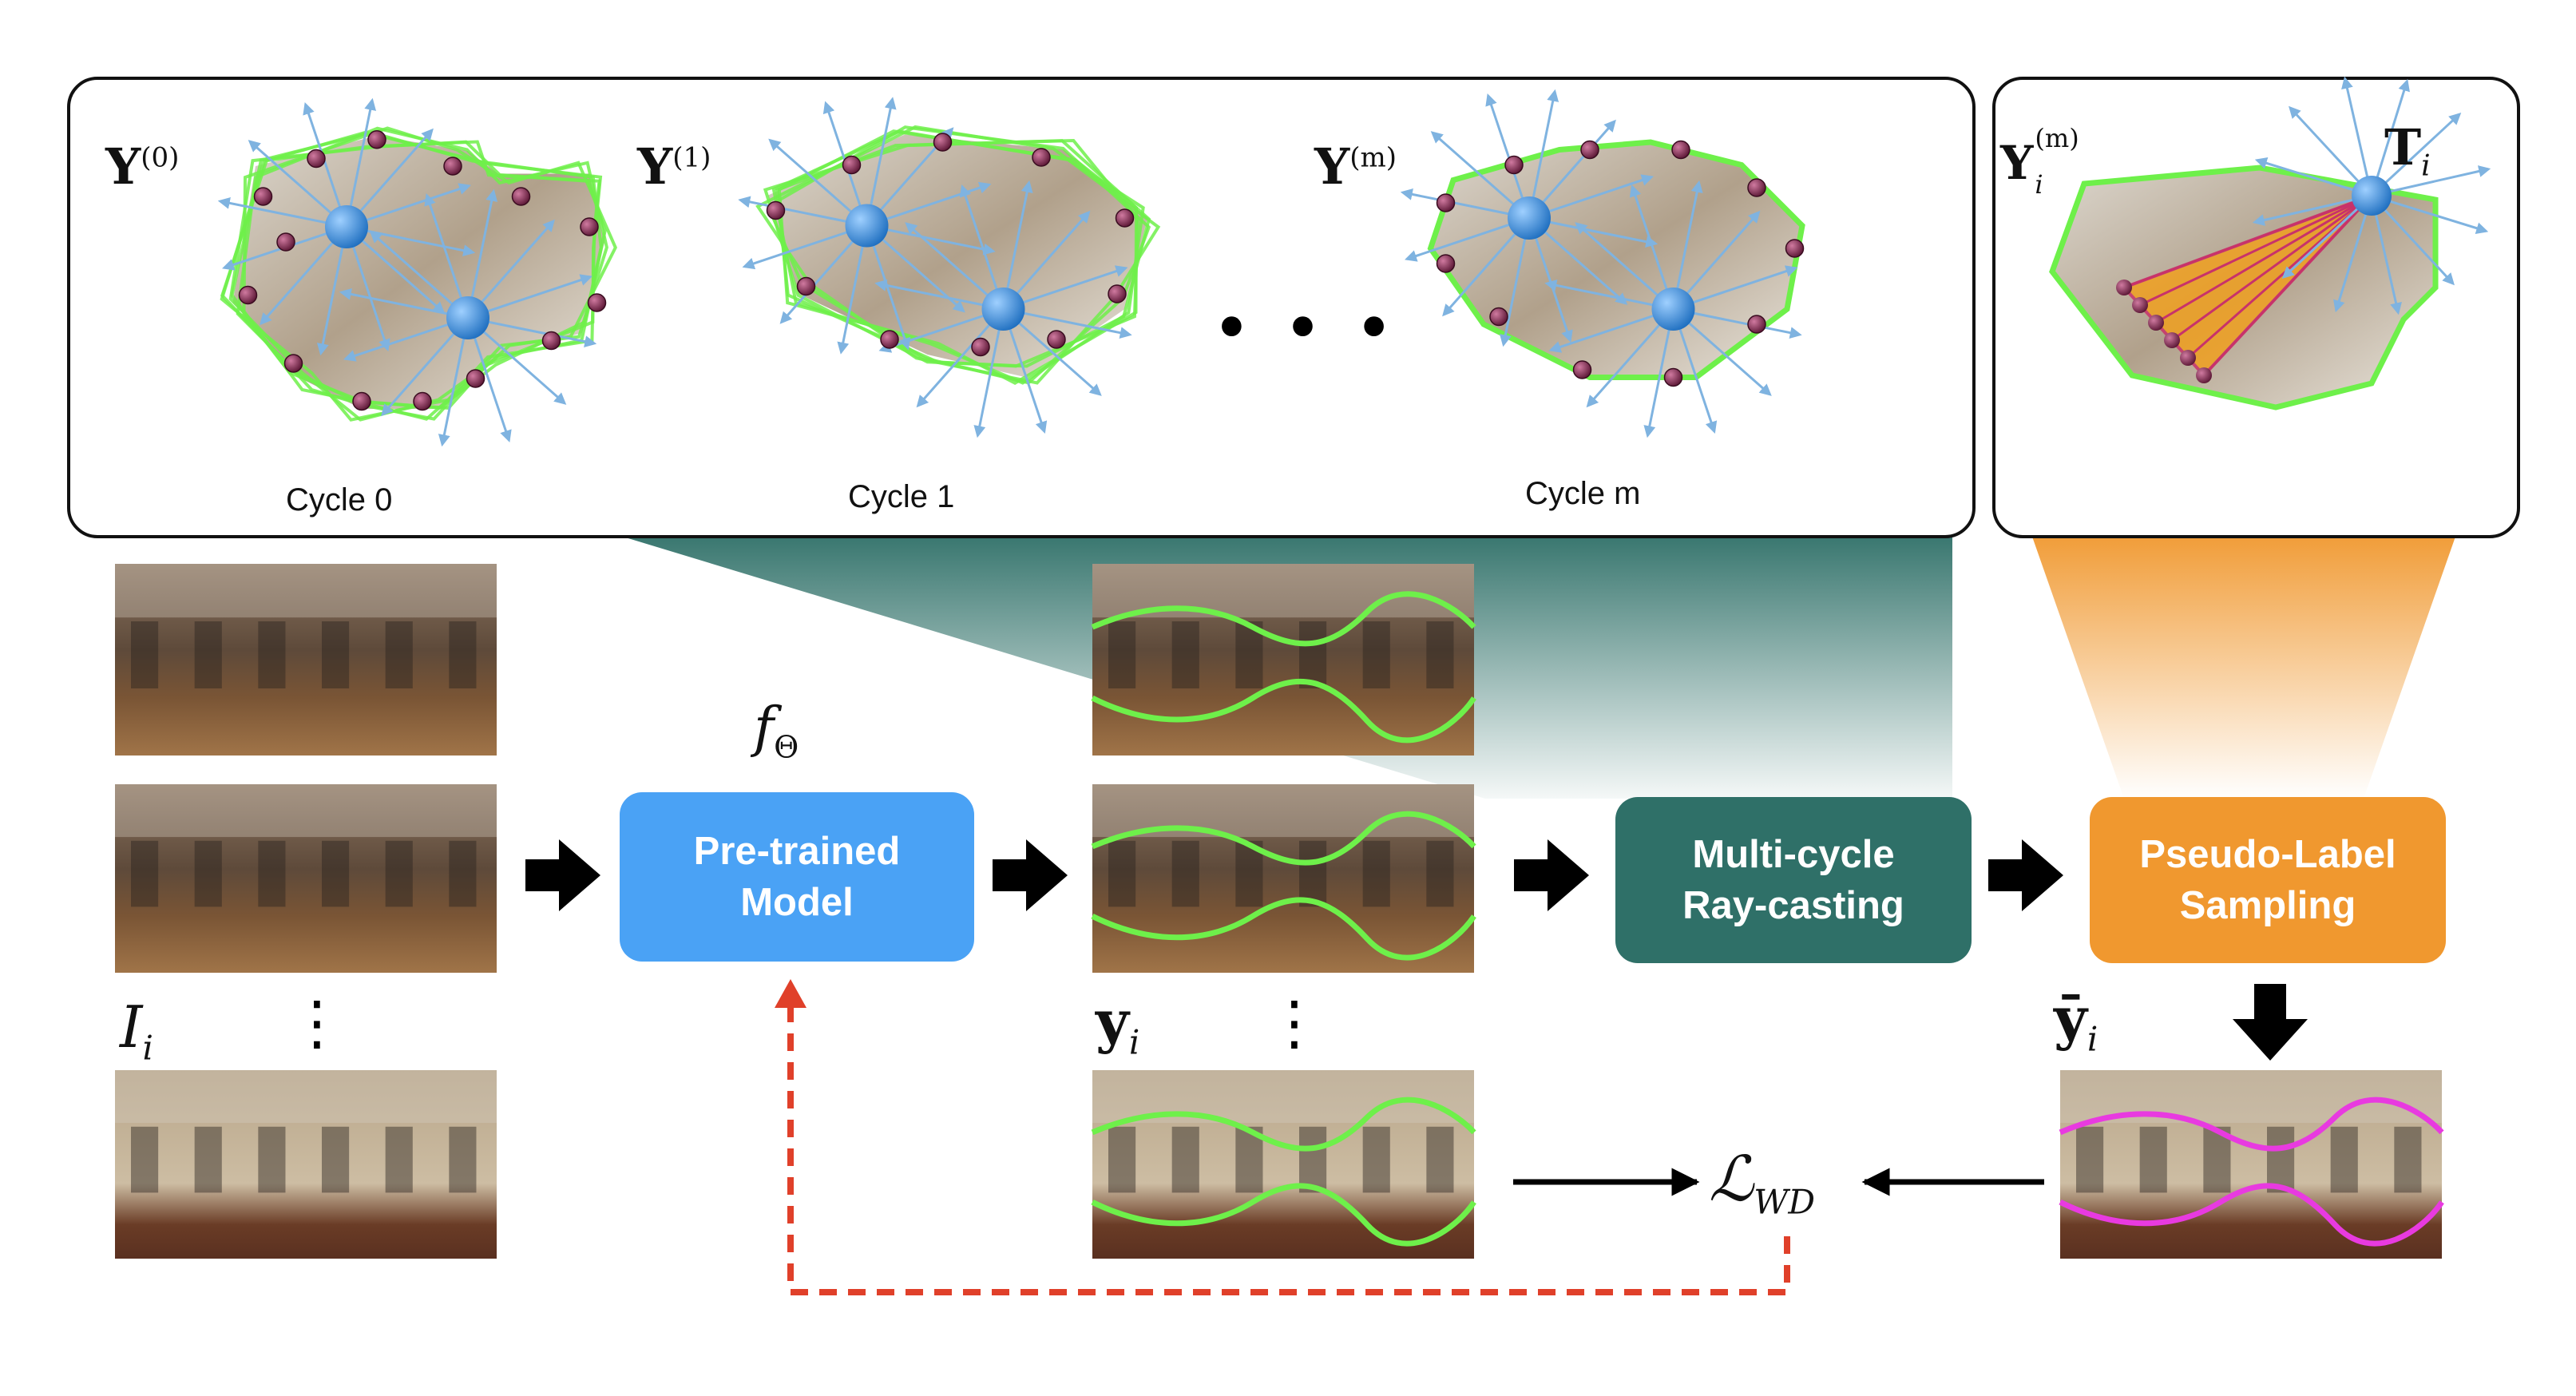 The image size is (2576, 1396). What do you see at coordinates (1307, 328) in the screenshot?
I see `cycles-ellipsis: • • •` at bounding box center [1307, 328].